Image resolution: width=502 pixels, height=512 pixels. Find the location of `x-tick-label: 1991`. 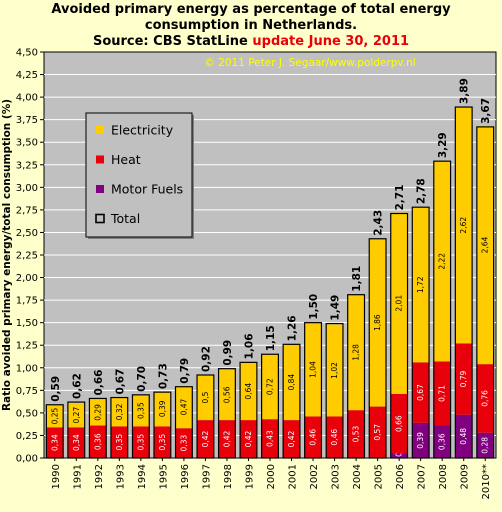

x-tick-label: 1991 is located at coordinates (77, 476).